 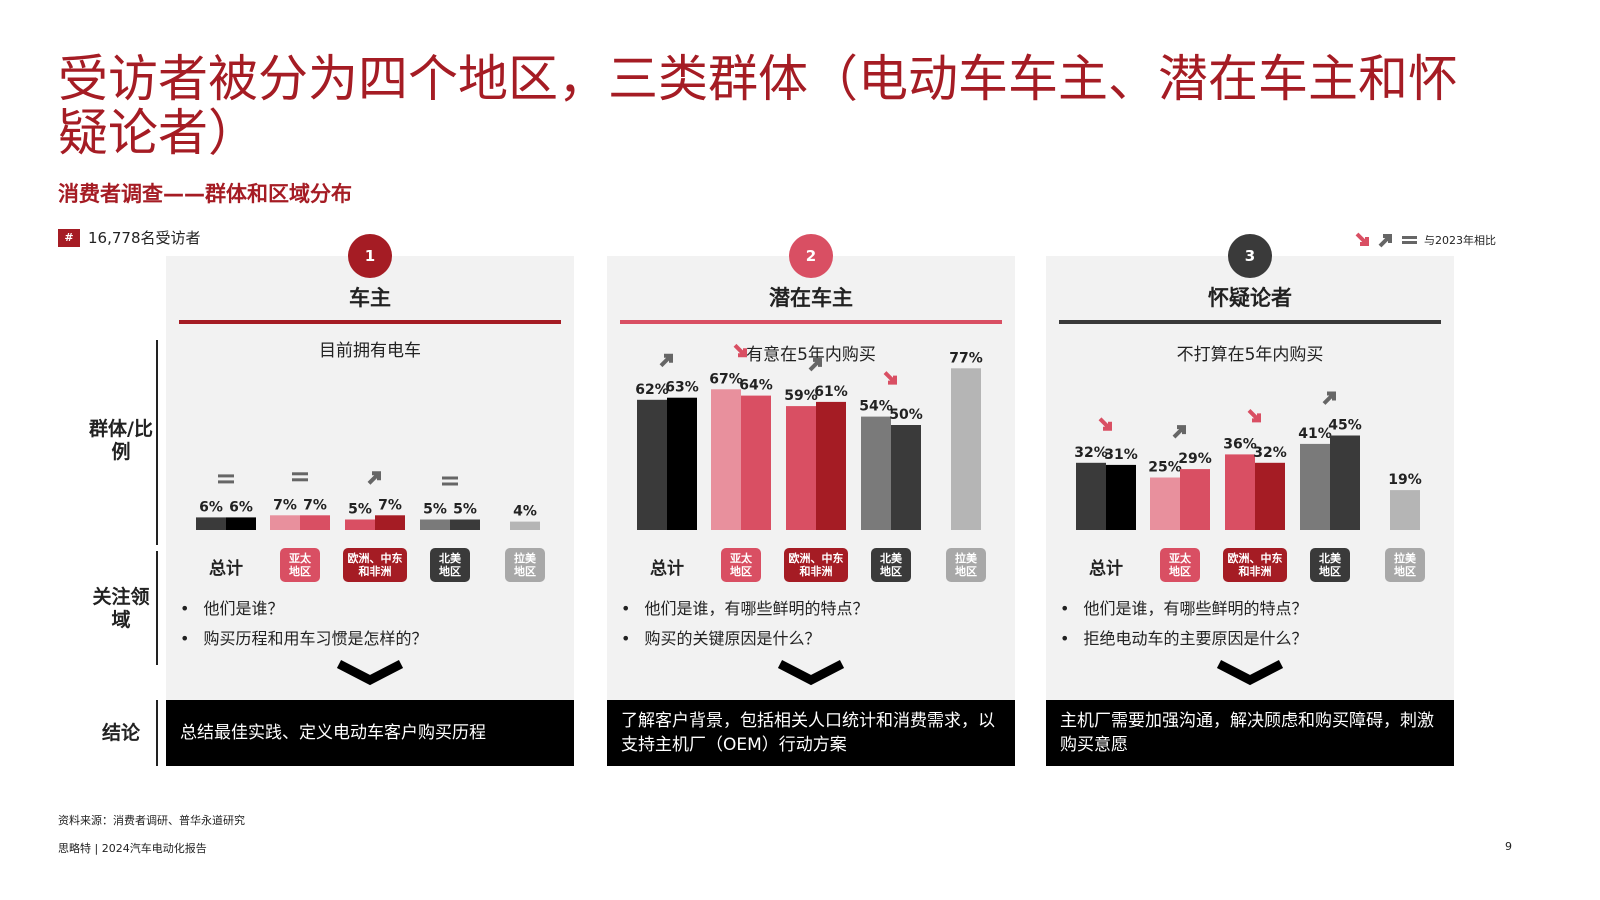 I want to click on trend-legend: 与2023年相比, so click(x=1425, y=240).